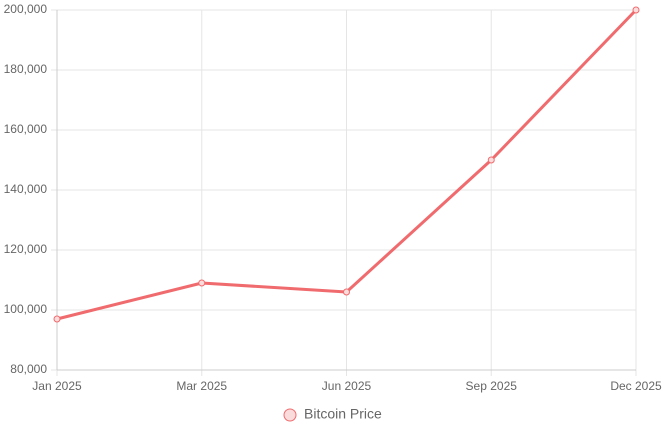 The image size is (665, 433). I want to click on y-tick-label: 80,000, so click(28, 369).